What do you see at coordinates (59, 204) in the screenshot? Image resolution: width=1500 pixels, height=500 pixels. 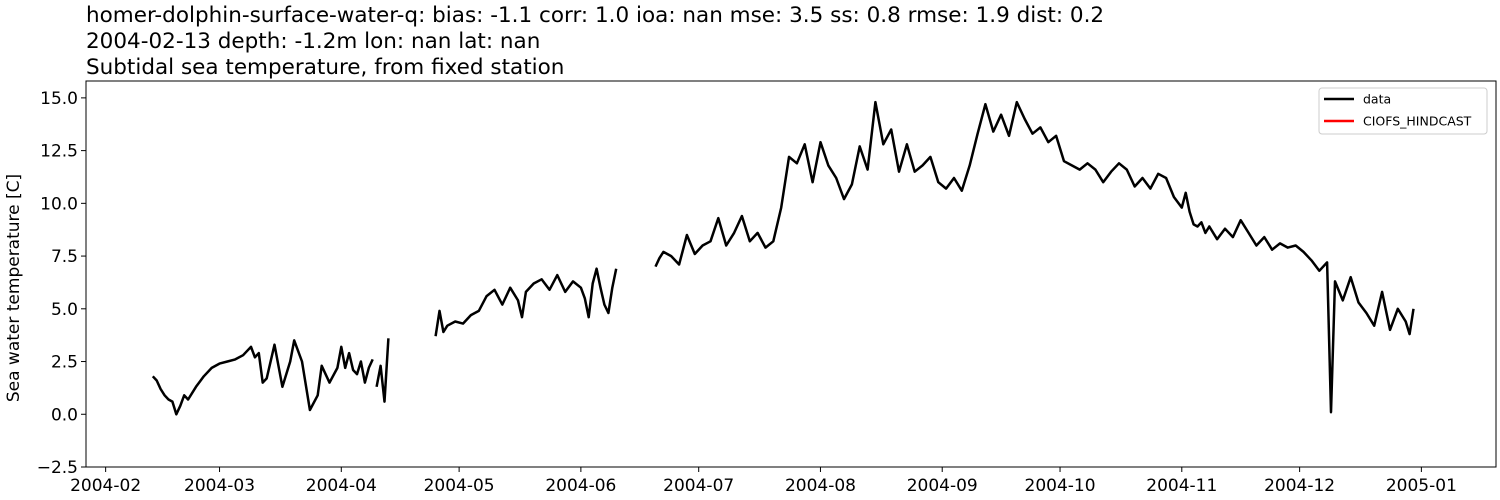 I see `y-tick-label: 10.0` at bounding box center [59, 204].